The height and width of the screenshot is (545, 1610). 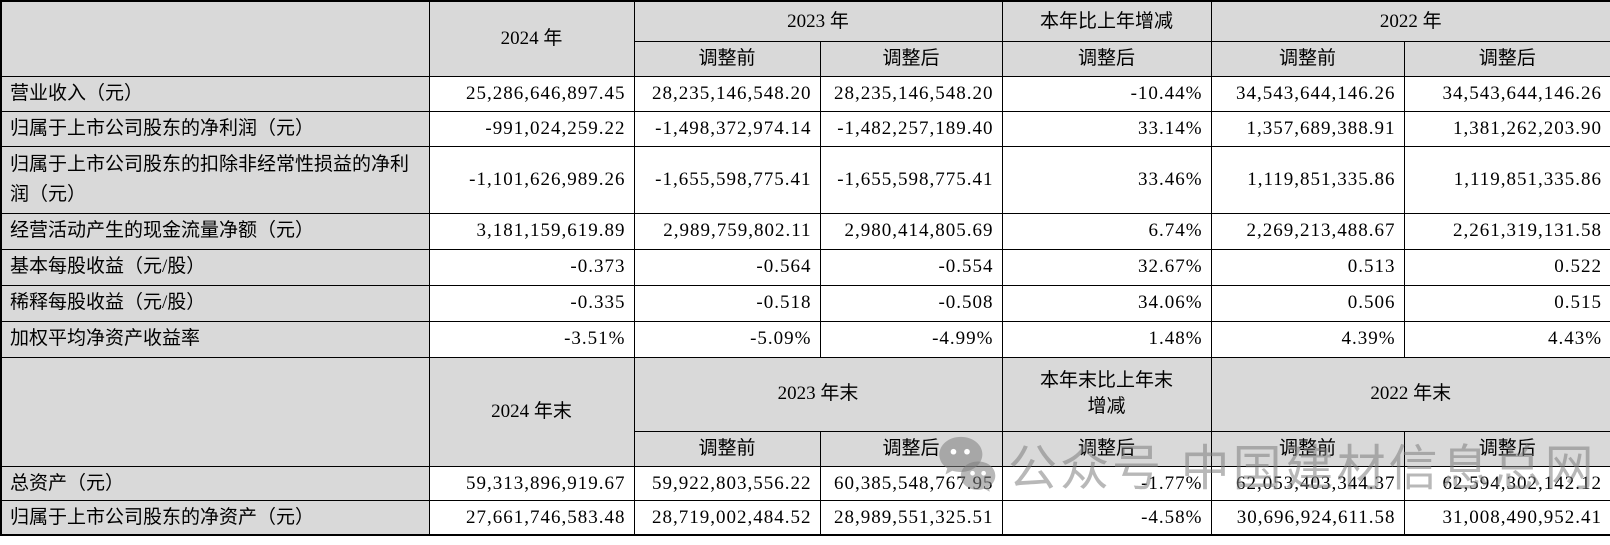 I want to click on value-2023-after: 2,980,414,805.69, so click(x=911, y=231).